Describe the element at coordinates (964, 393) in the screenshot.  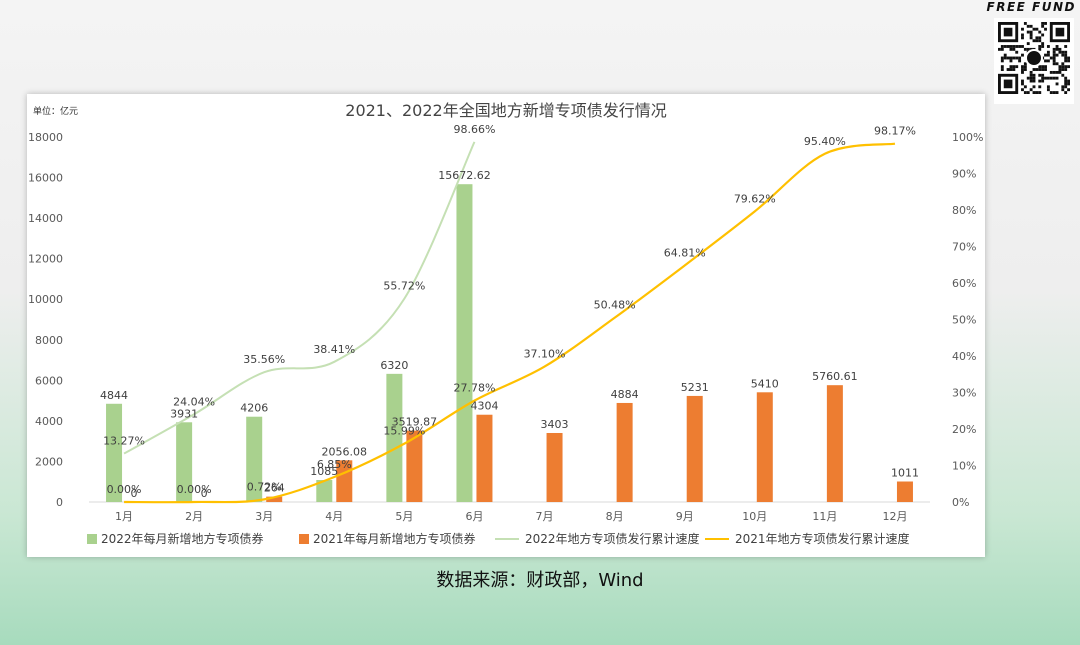
I see `y2-tick-label: 30%` at that location.